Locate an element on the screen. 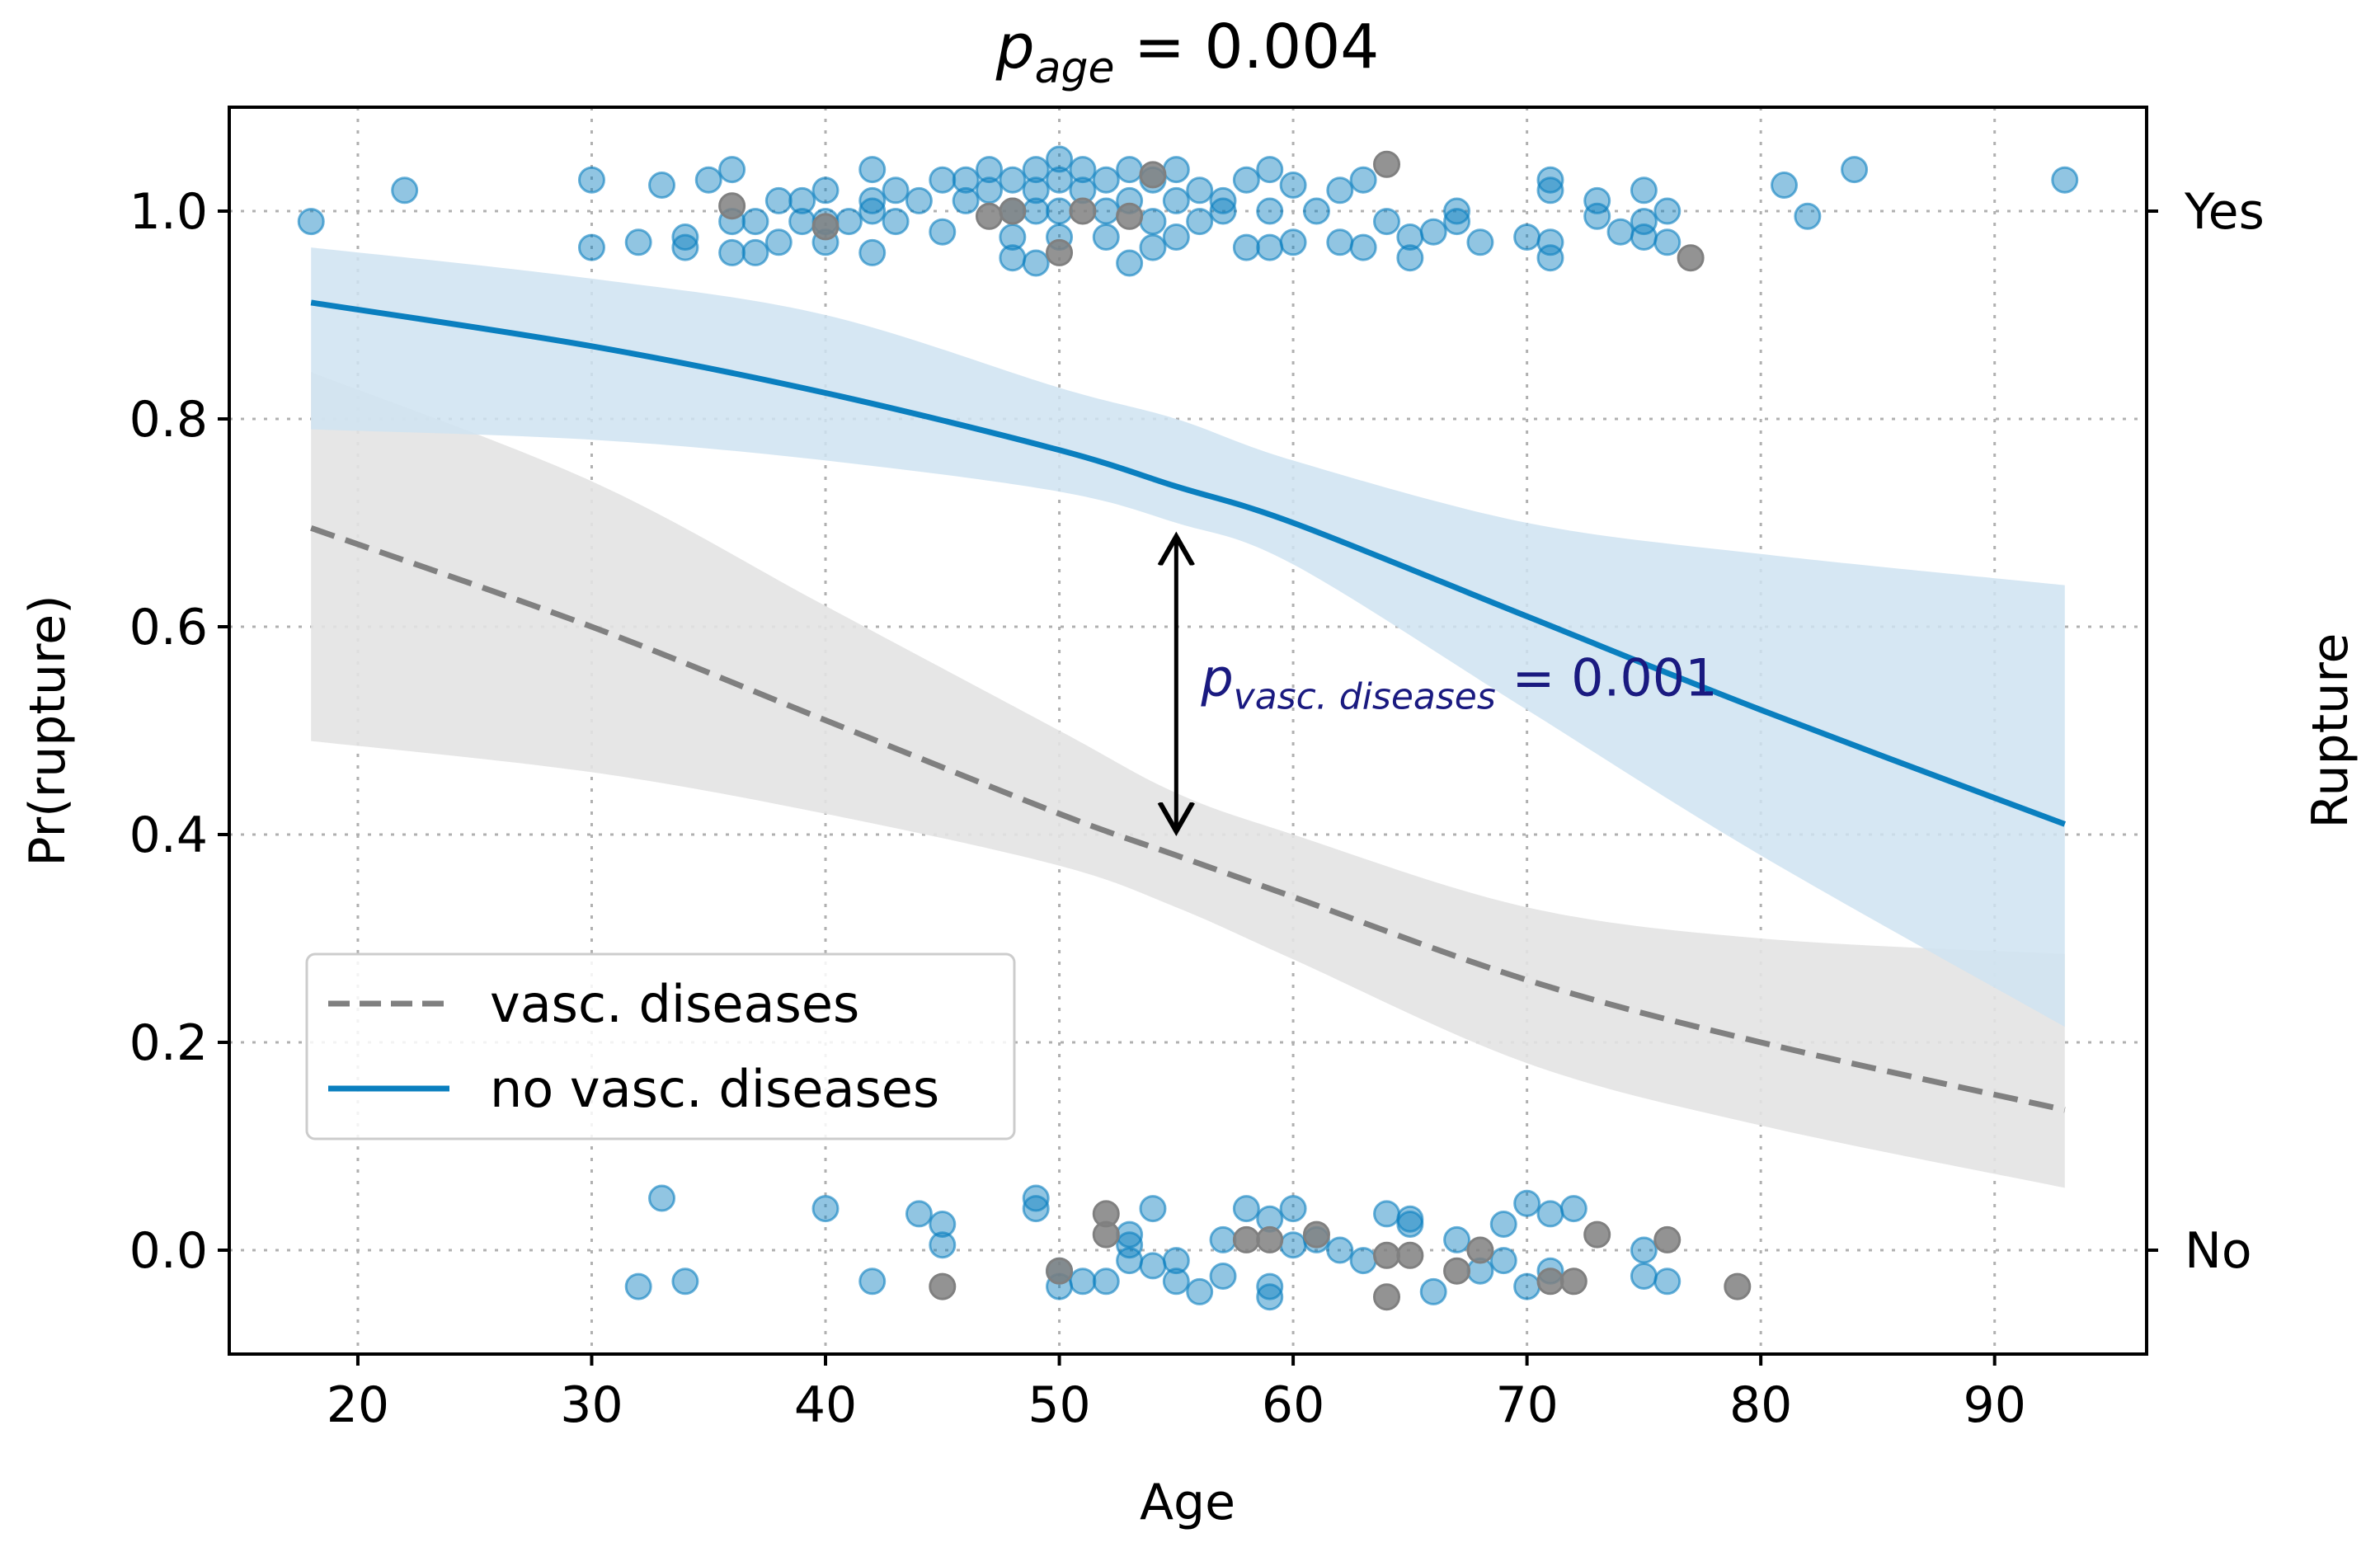 Image resolution: width=2380 pixels, height=1552 pixels. x-tick-label: 60 is located at coordinates (1293, 1405).